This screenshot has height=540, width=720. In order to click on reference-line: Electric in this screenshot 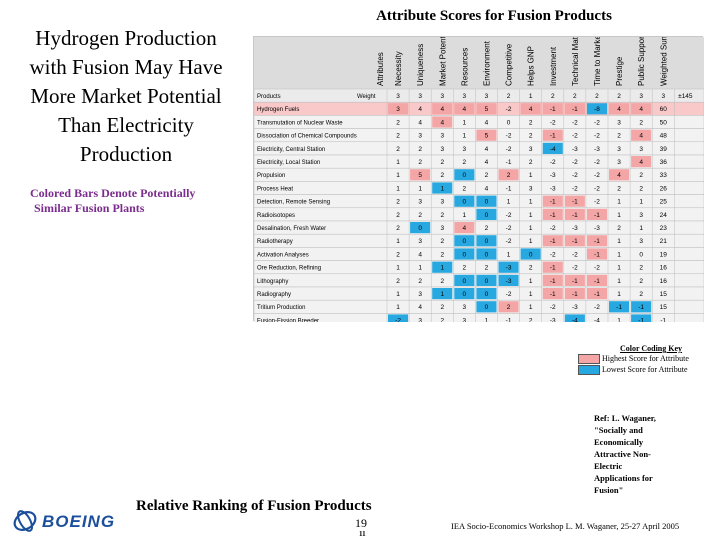, I will do `click(608, 466)`.